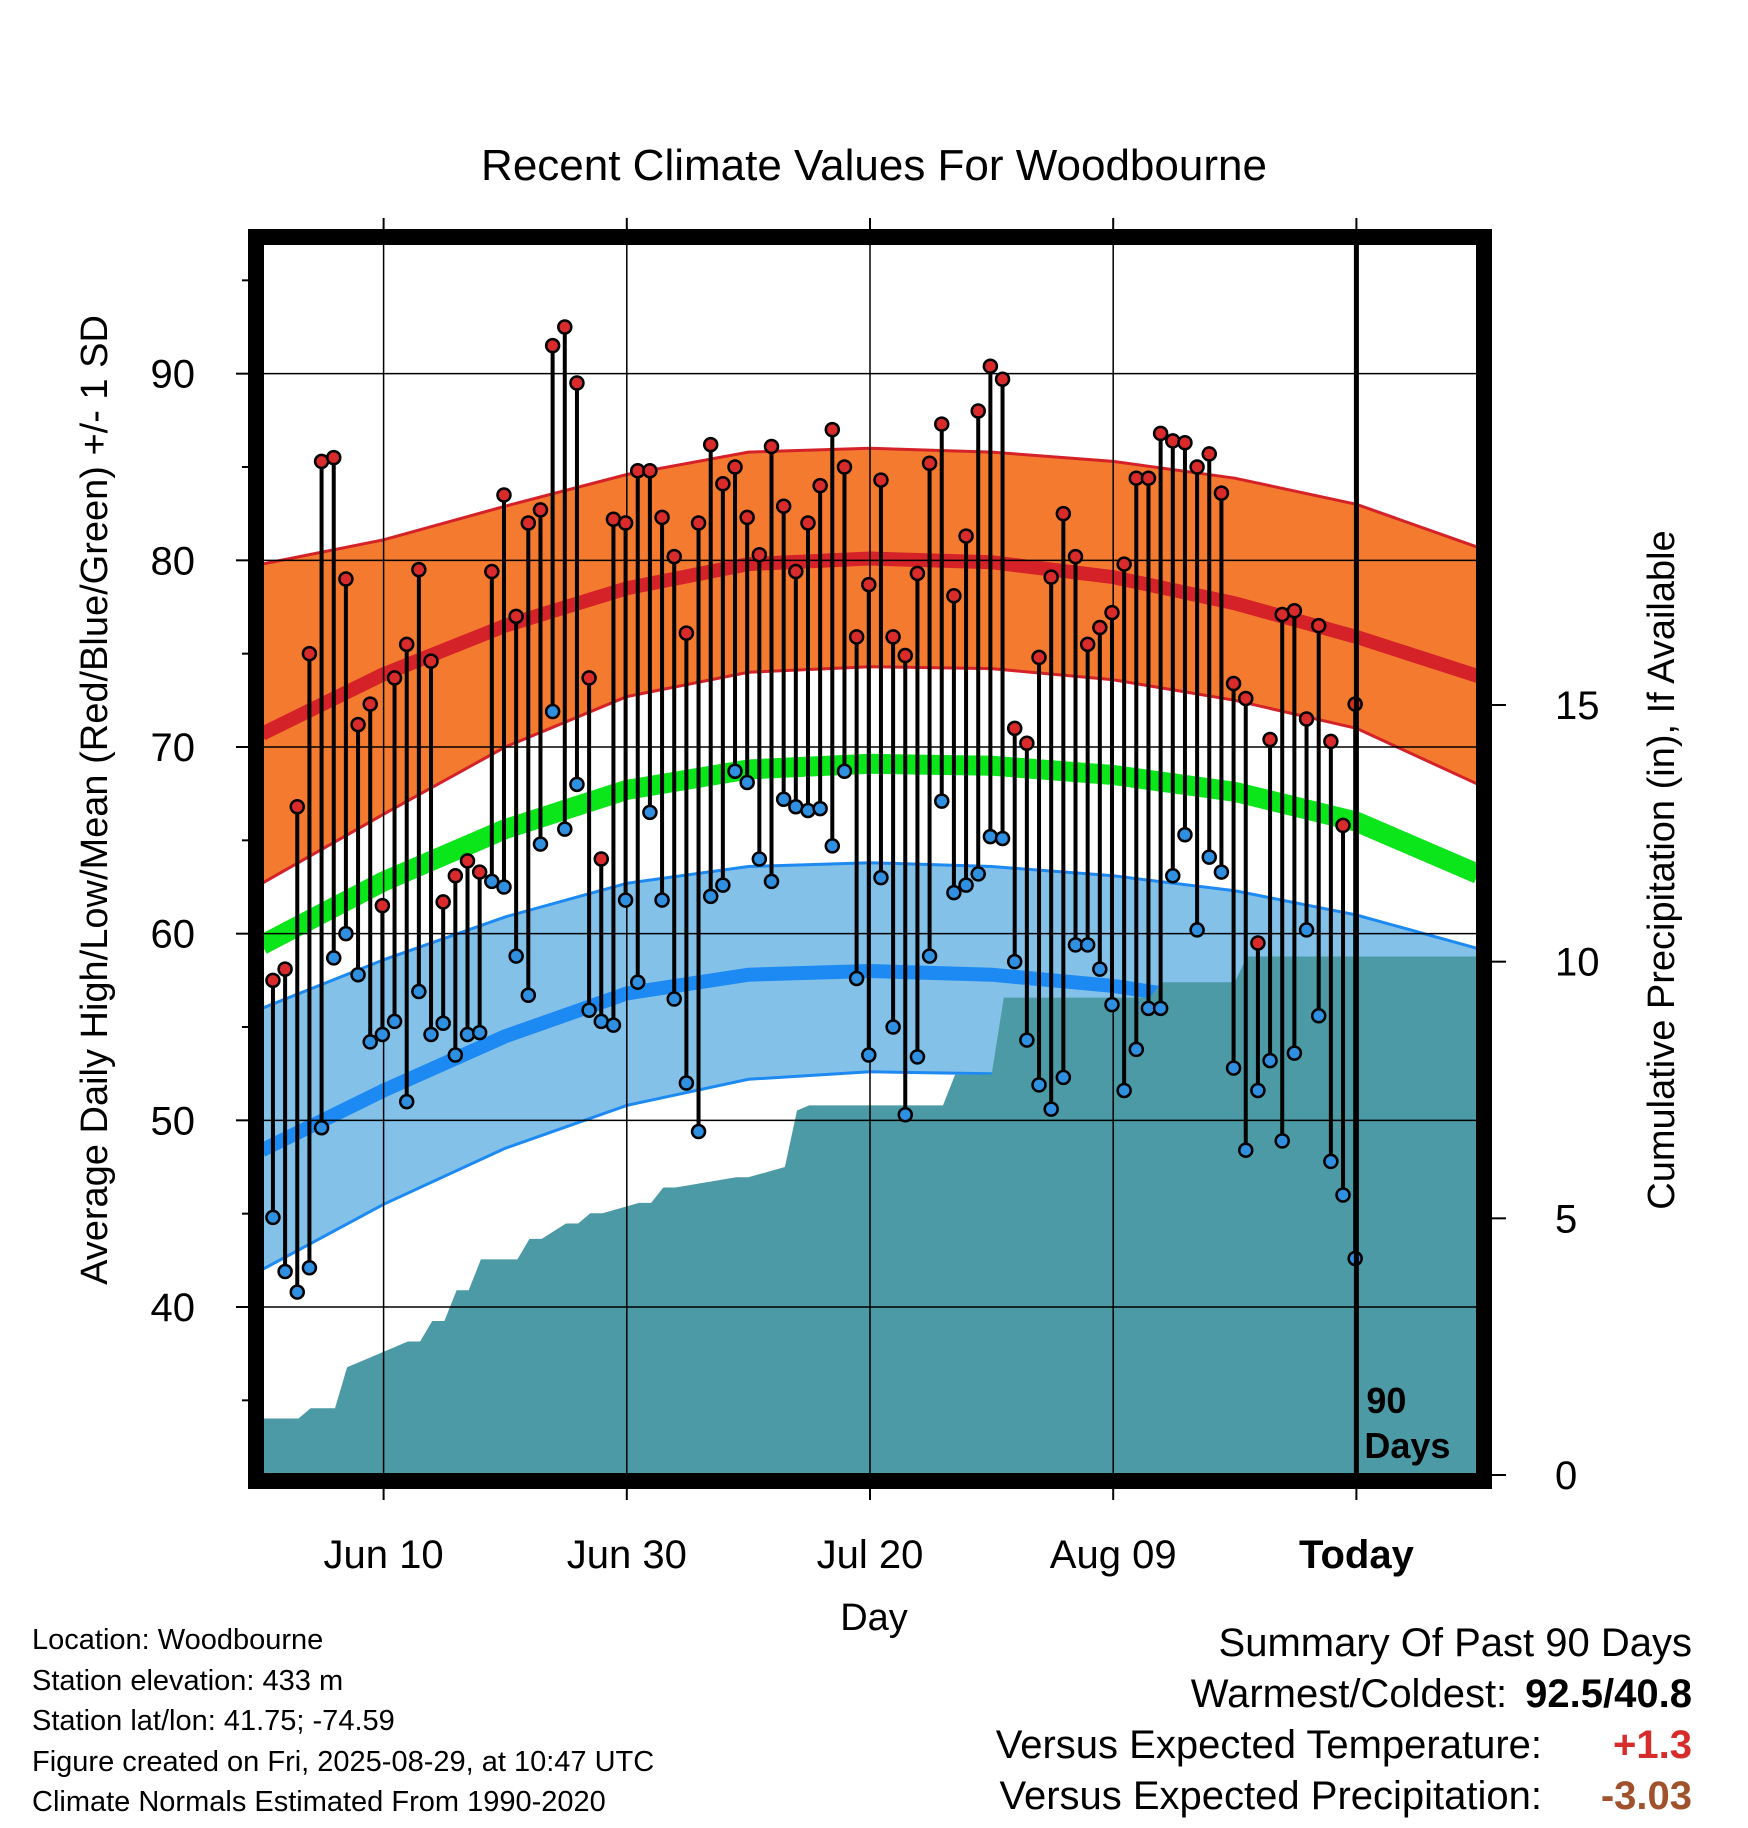  What do you see at coordinates (1407, 1445) in the screenshot?
I see `today-days-label: Days` at bounding box center [1407, 1445].